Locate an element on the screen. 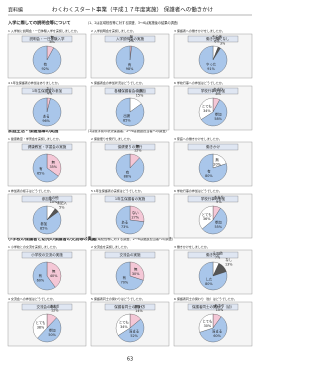  question: 1 健康教室・学習会を実施しましたか。 is located at coordinates (35, 138).